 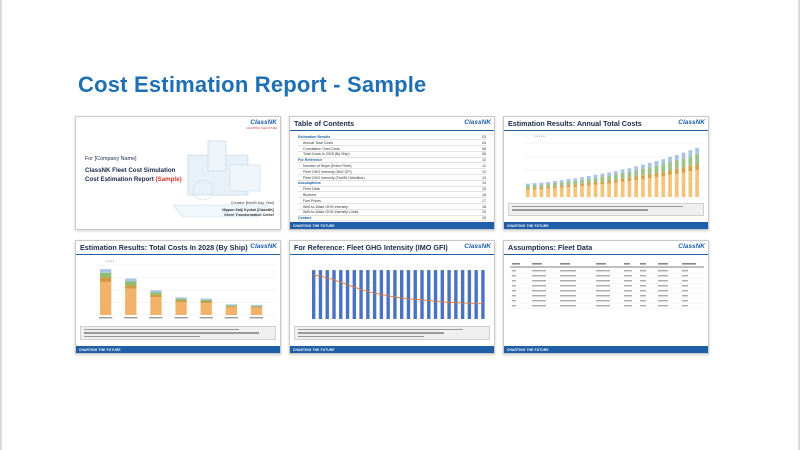 What do you see at coordinates (249, 215) in the screenshot?
I see `cover-org2: Green Transformation Center` at bounding box center [249, 215].